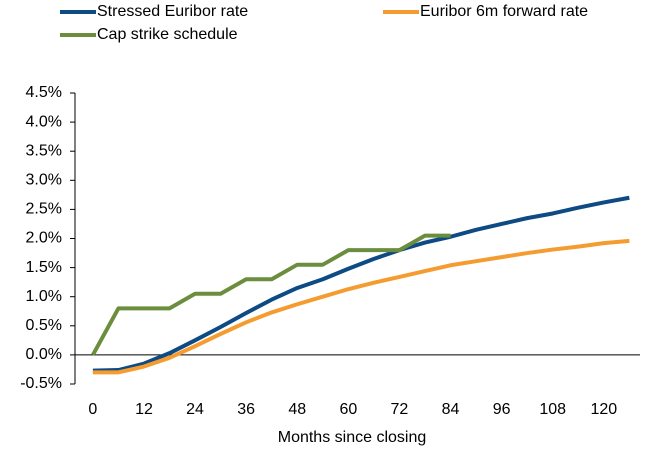  Describe the element at coordinates (167, 34) in the screenshot. I see `legend-label: Cap strike schedule` at that location.